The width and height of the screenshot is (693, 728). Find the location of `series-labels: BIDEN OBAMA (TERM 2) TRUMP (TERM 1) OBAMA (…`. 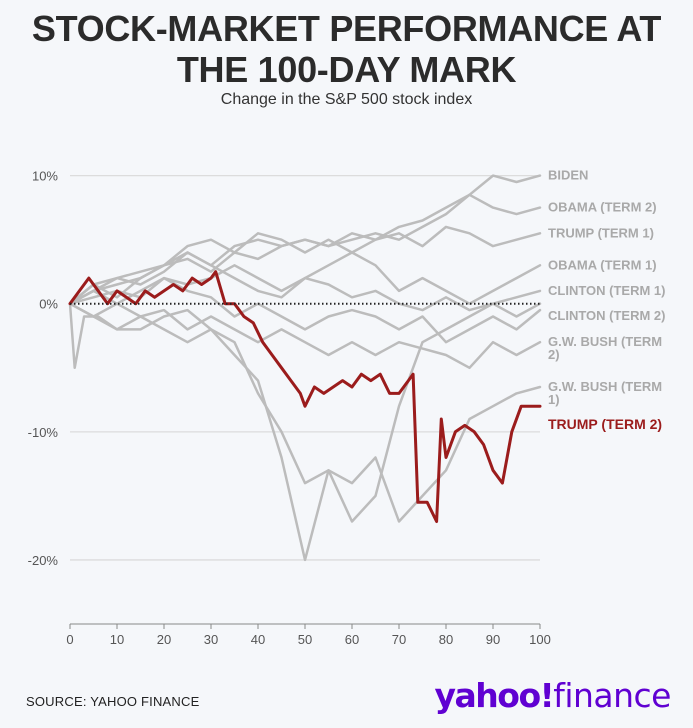

series-labels: BIDEN OBAMA (TERM 2) TRUMP (TERM 1) OBAMA (… is located at coordinates (606, 300).